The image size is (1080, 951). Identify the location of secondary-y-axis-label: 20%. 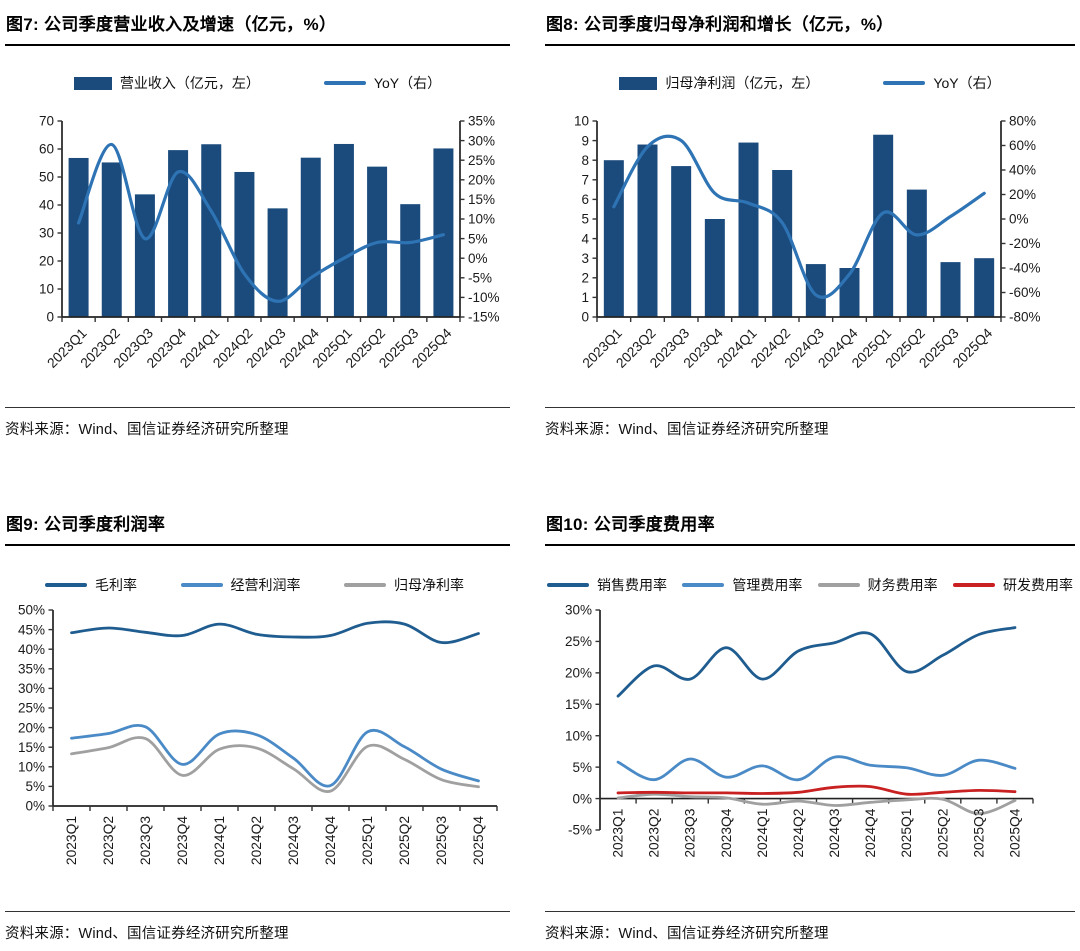
(1022, 194).